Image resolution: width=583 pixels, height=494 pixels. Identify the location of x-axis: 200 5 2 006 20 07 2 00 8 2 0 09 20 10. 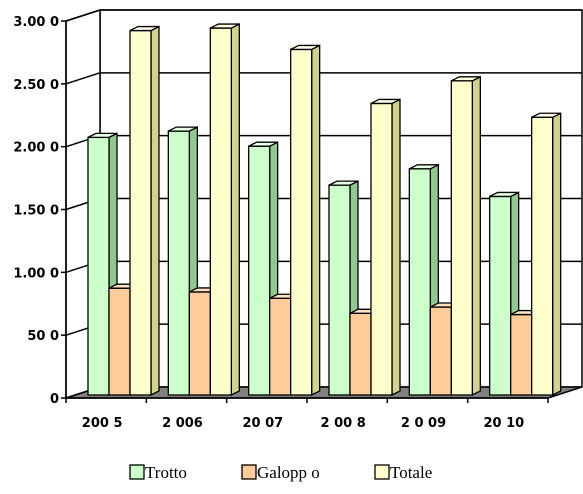
(307, 414).